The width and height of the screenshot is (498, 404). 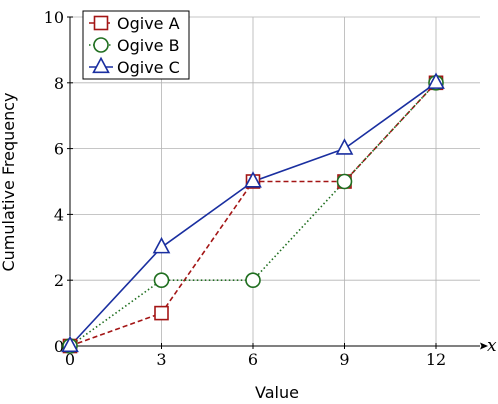 I want to click on legend-label-3: Ogive C, so click(x=148, y=67).